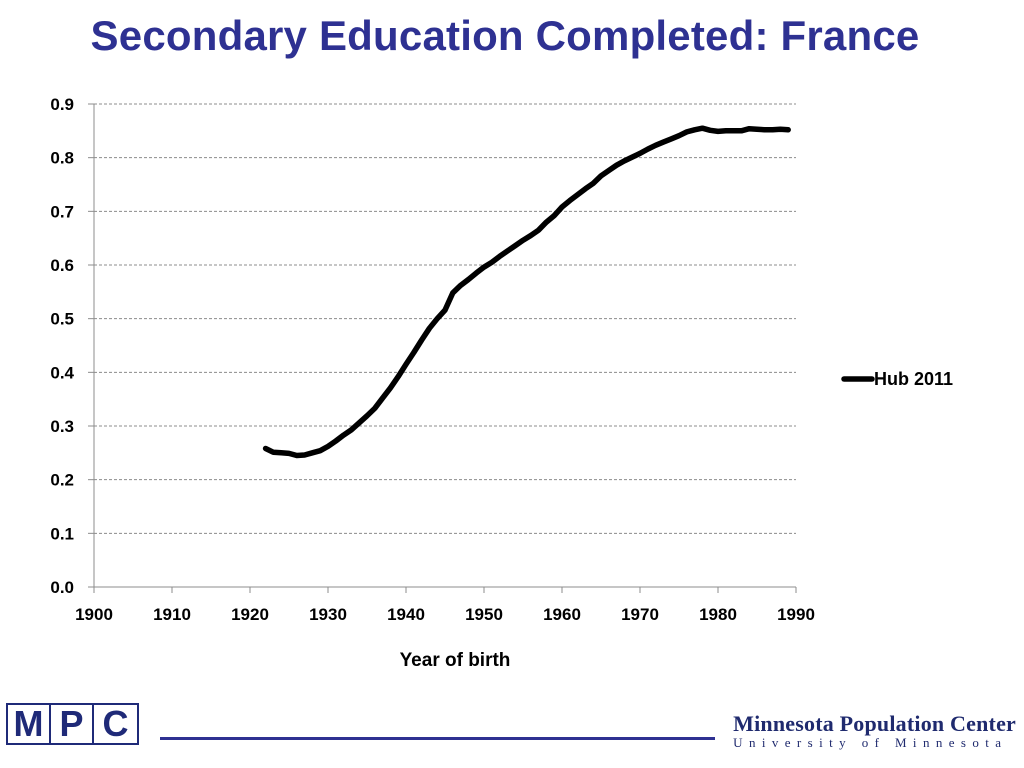  Describe the element at coordinates (718, 614) in the screenshot. I see `x-tick-label: 1980` at that location.